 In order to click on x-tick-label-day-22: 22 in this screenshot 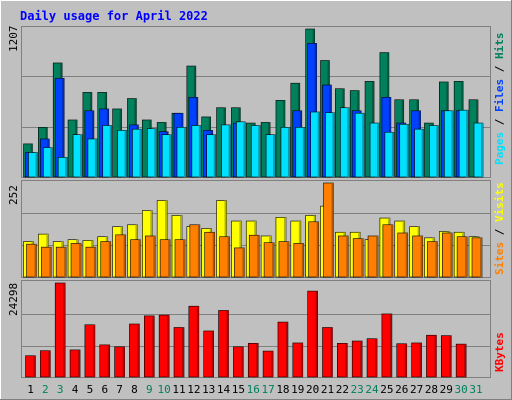, I will do `click(342, 389)`.